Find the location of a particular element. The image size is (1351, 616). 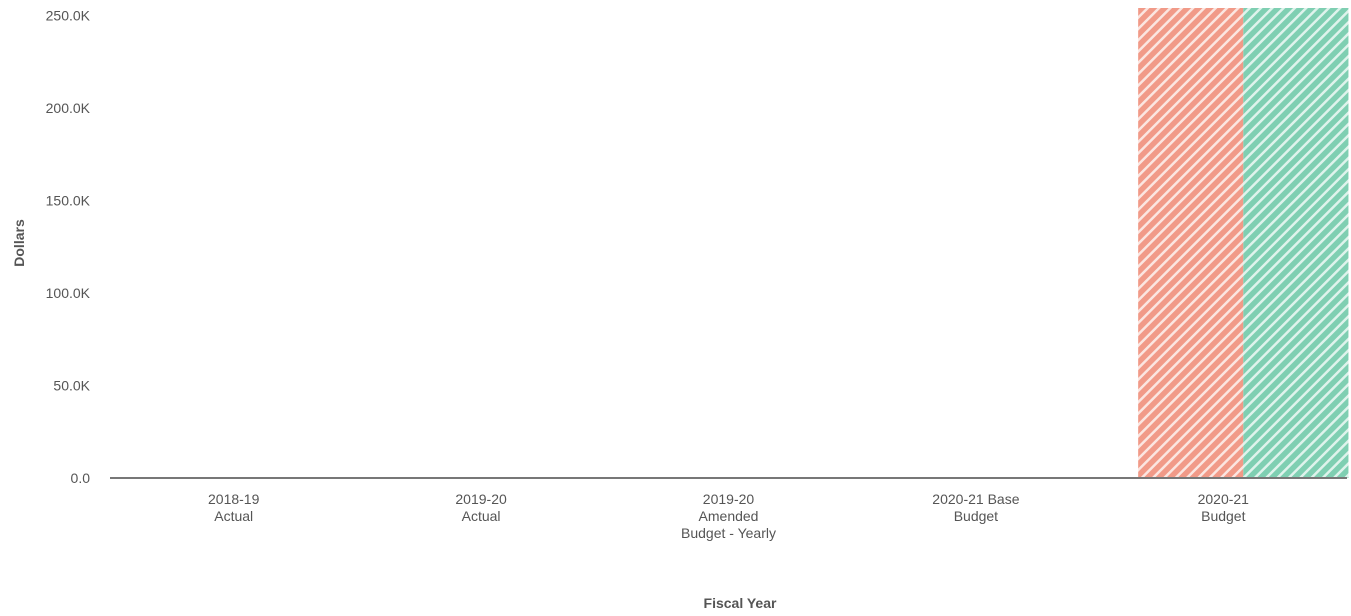

y-tick-label: 150.0K is located at coordinates (68, 200).